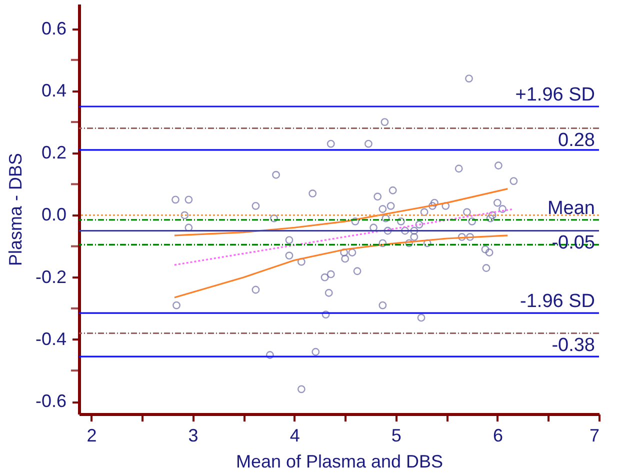  Describe the element at coordinates (340, 462) in the screenshot. I see `x-axis-title: Mean of Plasma and DBS` at that location.